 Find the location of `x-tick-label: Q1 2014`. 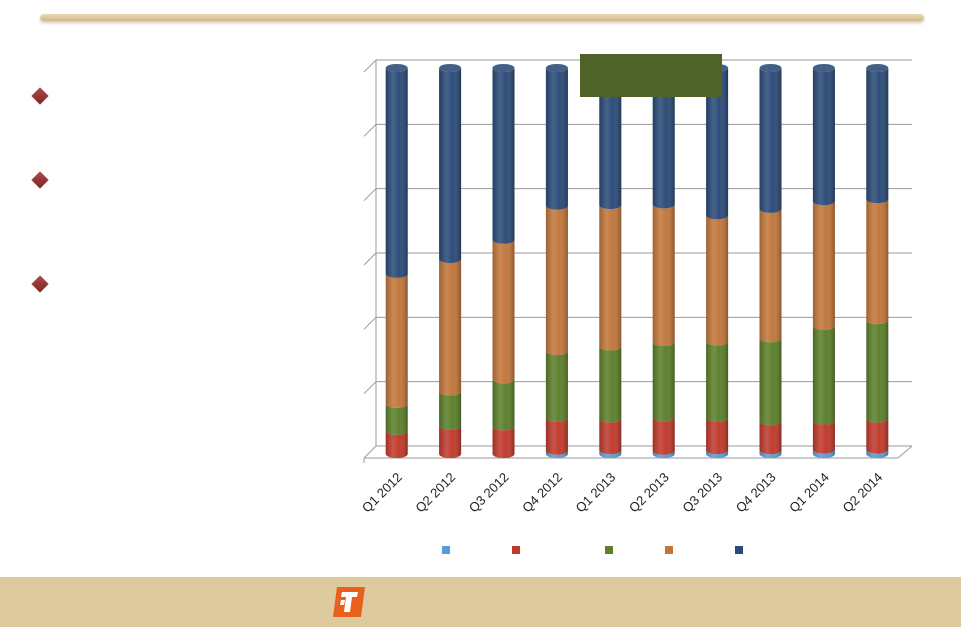

x-tick-label: Q1 2014 is located at coordinates (809, 493).